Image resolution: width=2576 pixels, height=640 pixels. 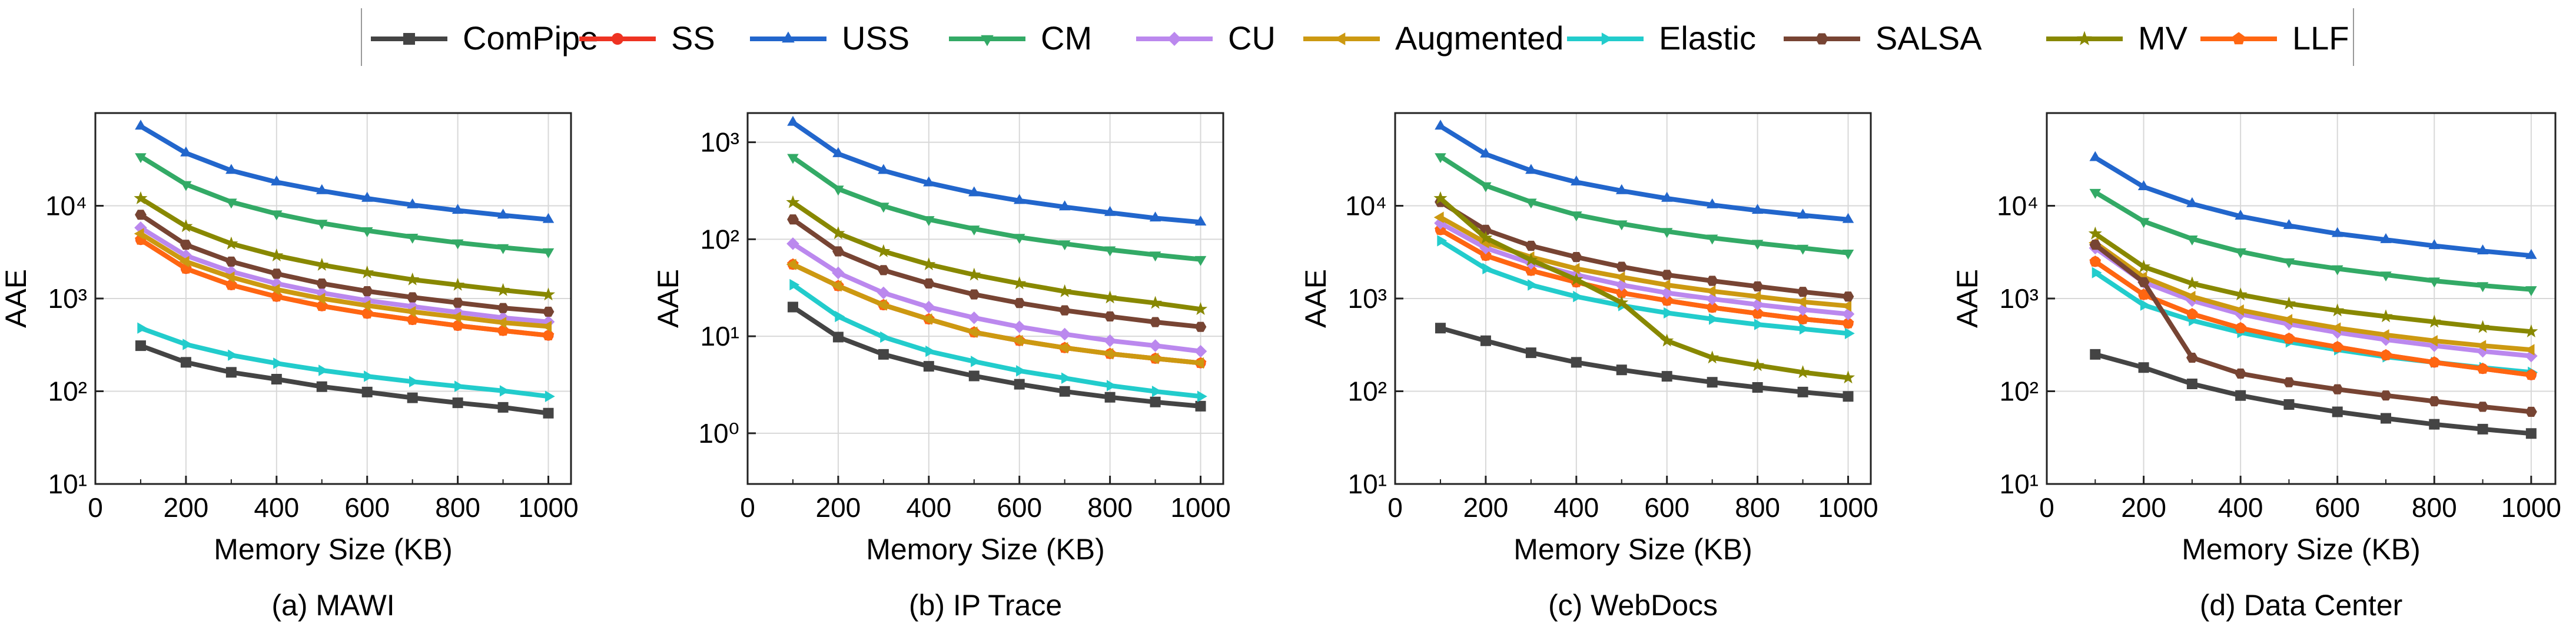 I want to click on legend-label: ComPipe, so click(x=530, y=38).